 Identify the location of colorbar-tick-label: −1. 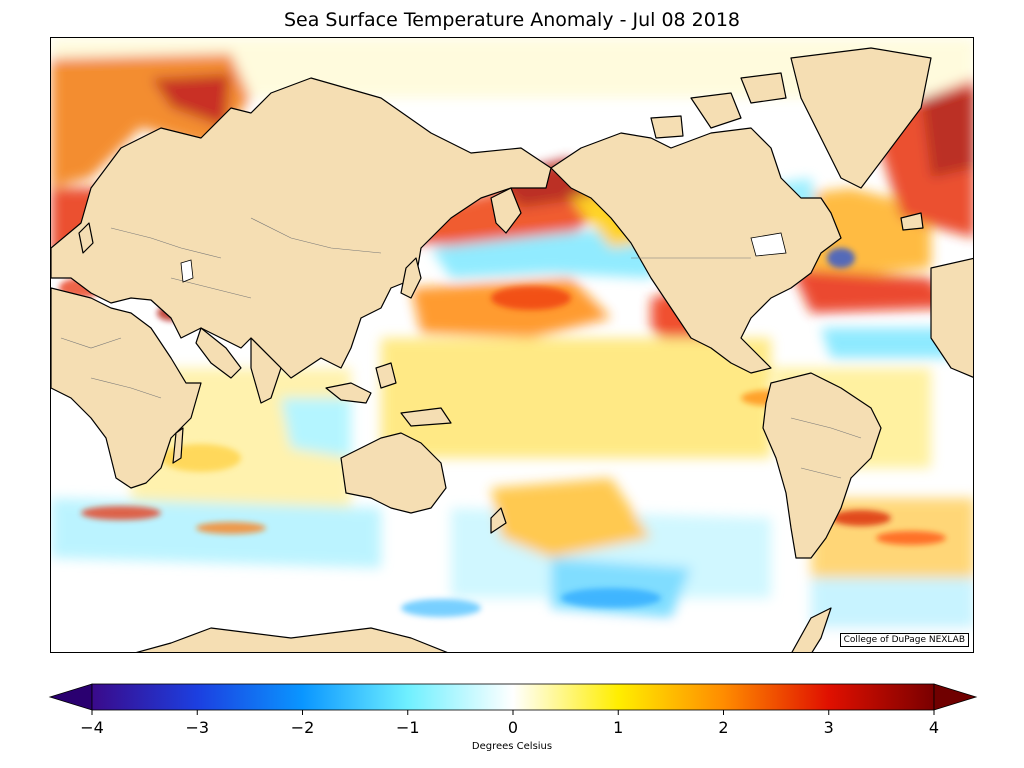
(408, 727).